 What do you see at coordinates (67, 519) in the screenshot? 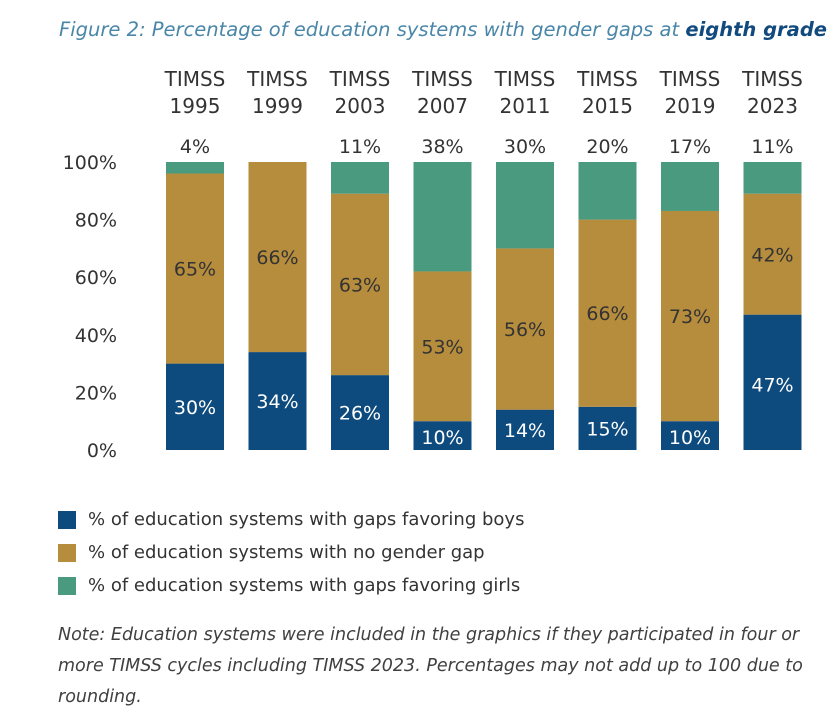
I see `legend-swatch-boys` at bounding box center [67, 519].